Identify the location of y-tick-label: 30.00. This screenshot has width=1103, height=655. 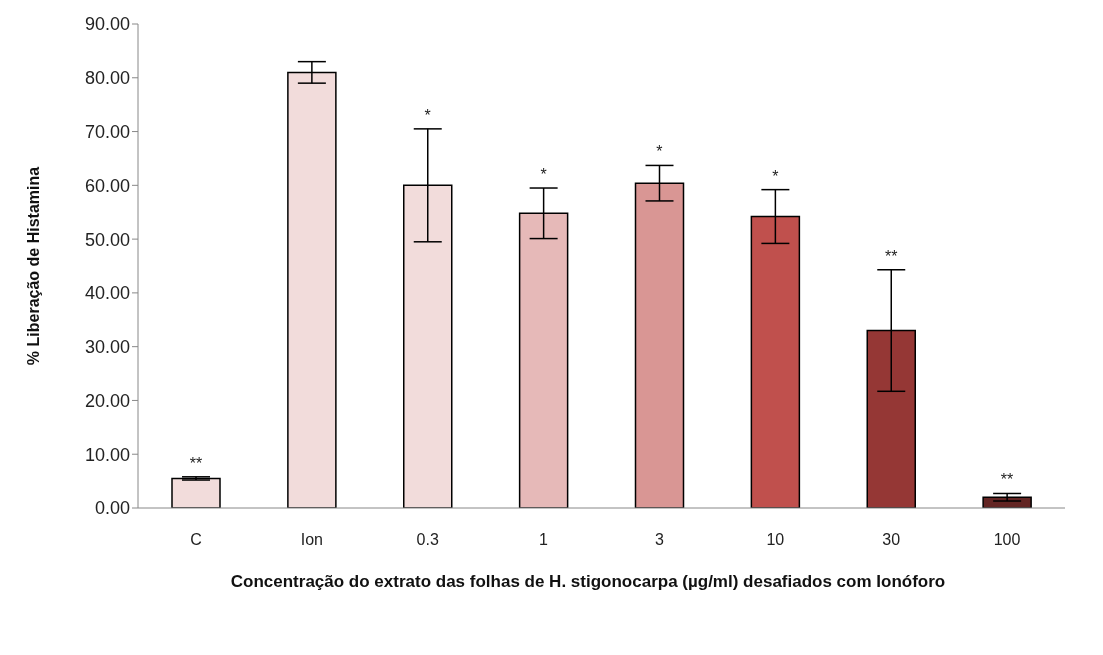
(107, 347).